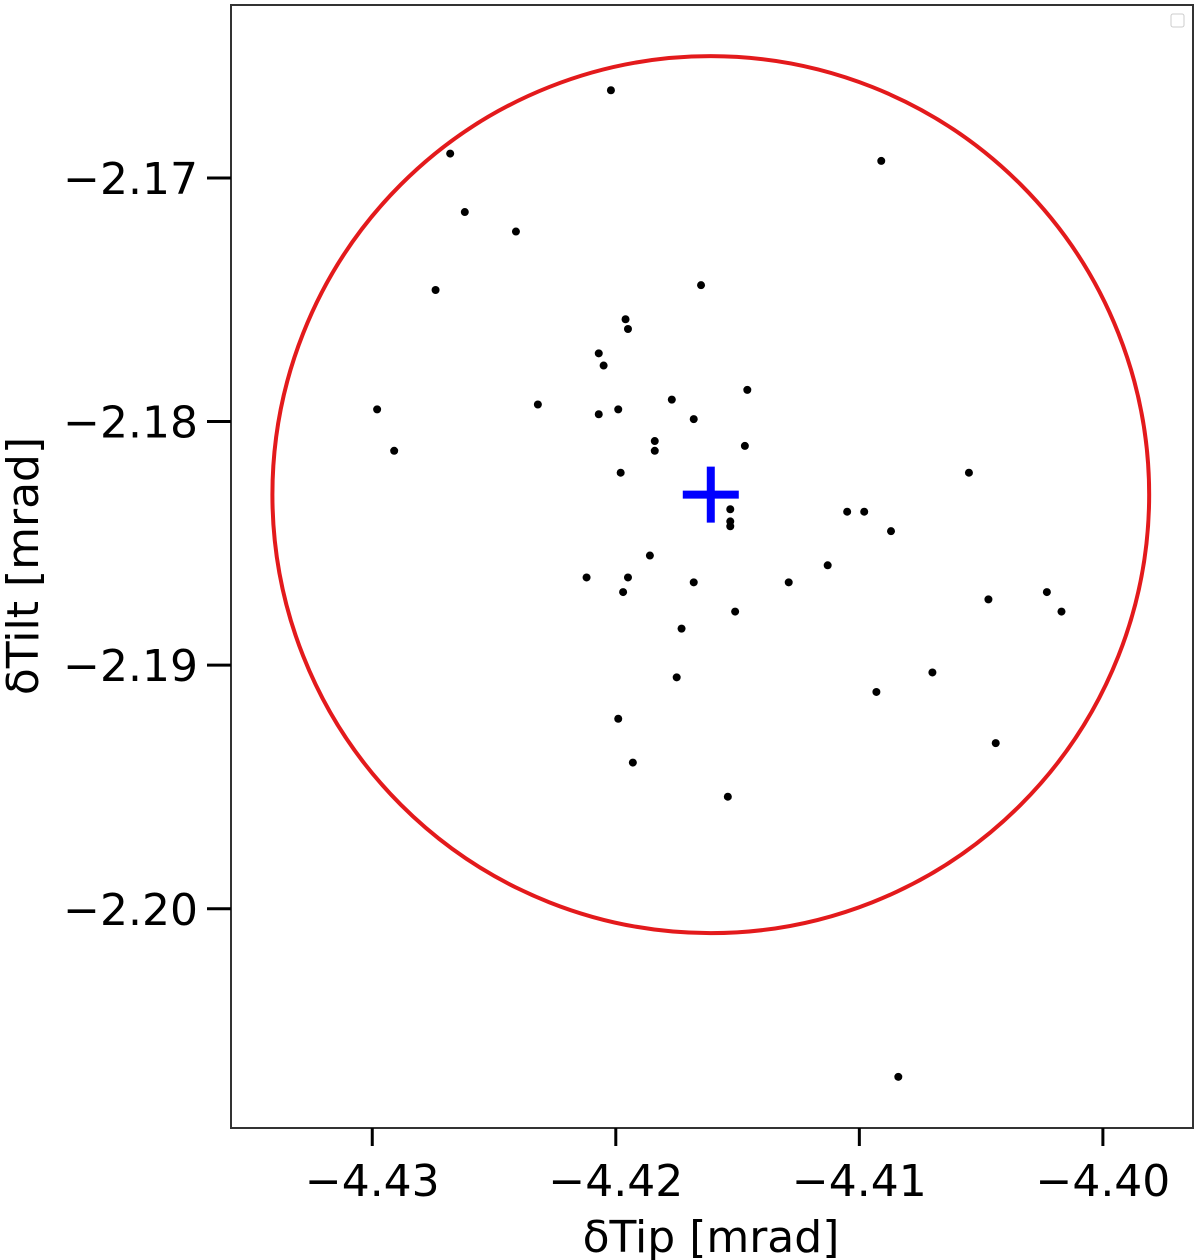 This screenshot has height=1260, width=1200. What do you see at coordinates (859, 1181) in the screenshot?
I see `x-tick-label: −4.41` at bounding box center [859, 1181].